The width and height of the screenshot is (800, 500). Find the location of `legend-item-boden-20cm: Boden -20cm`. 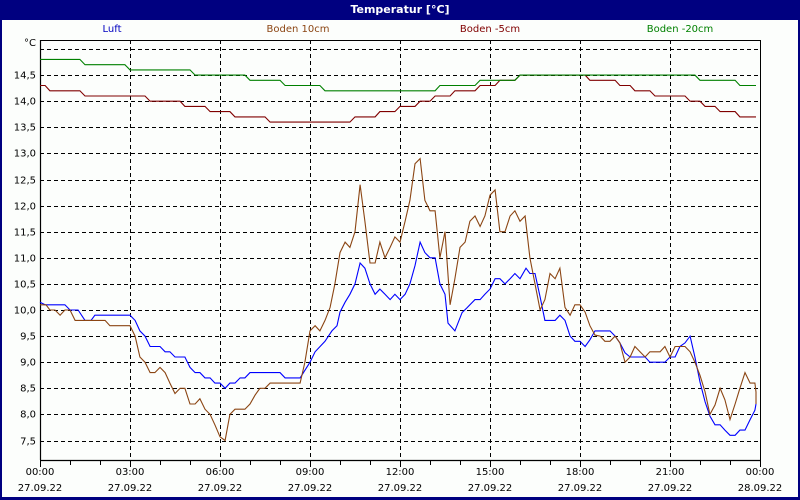

legend-item-boden-20cm: Boden -20cm is located at coordinates (680, 29).